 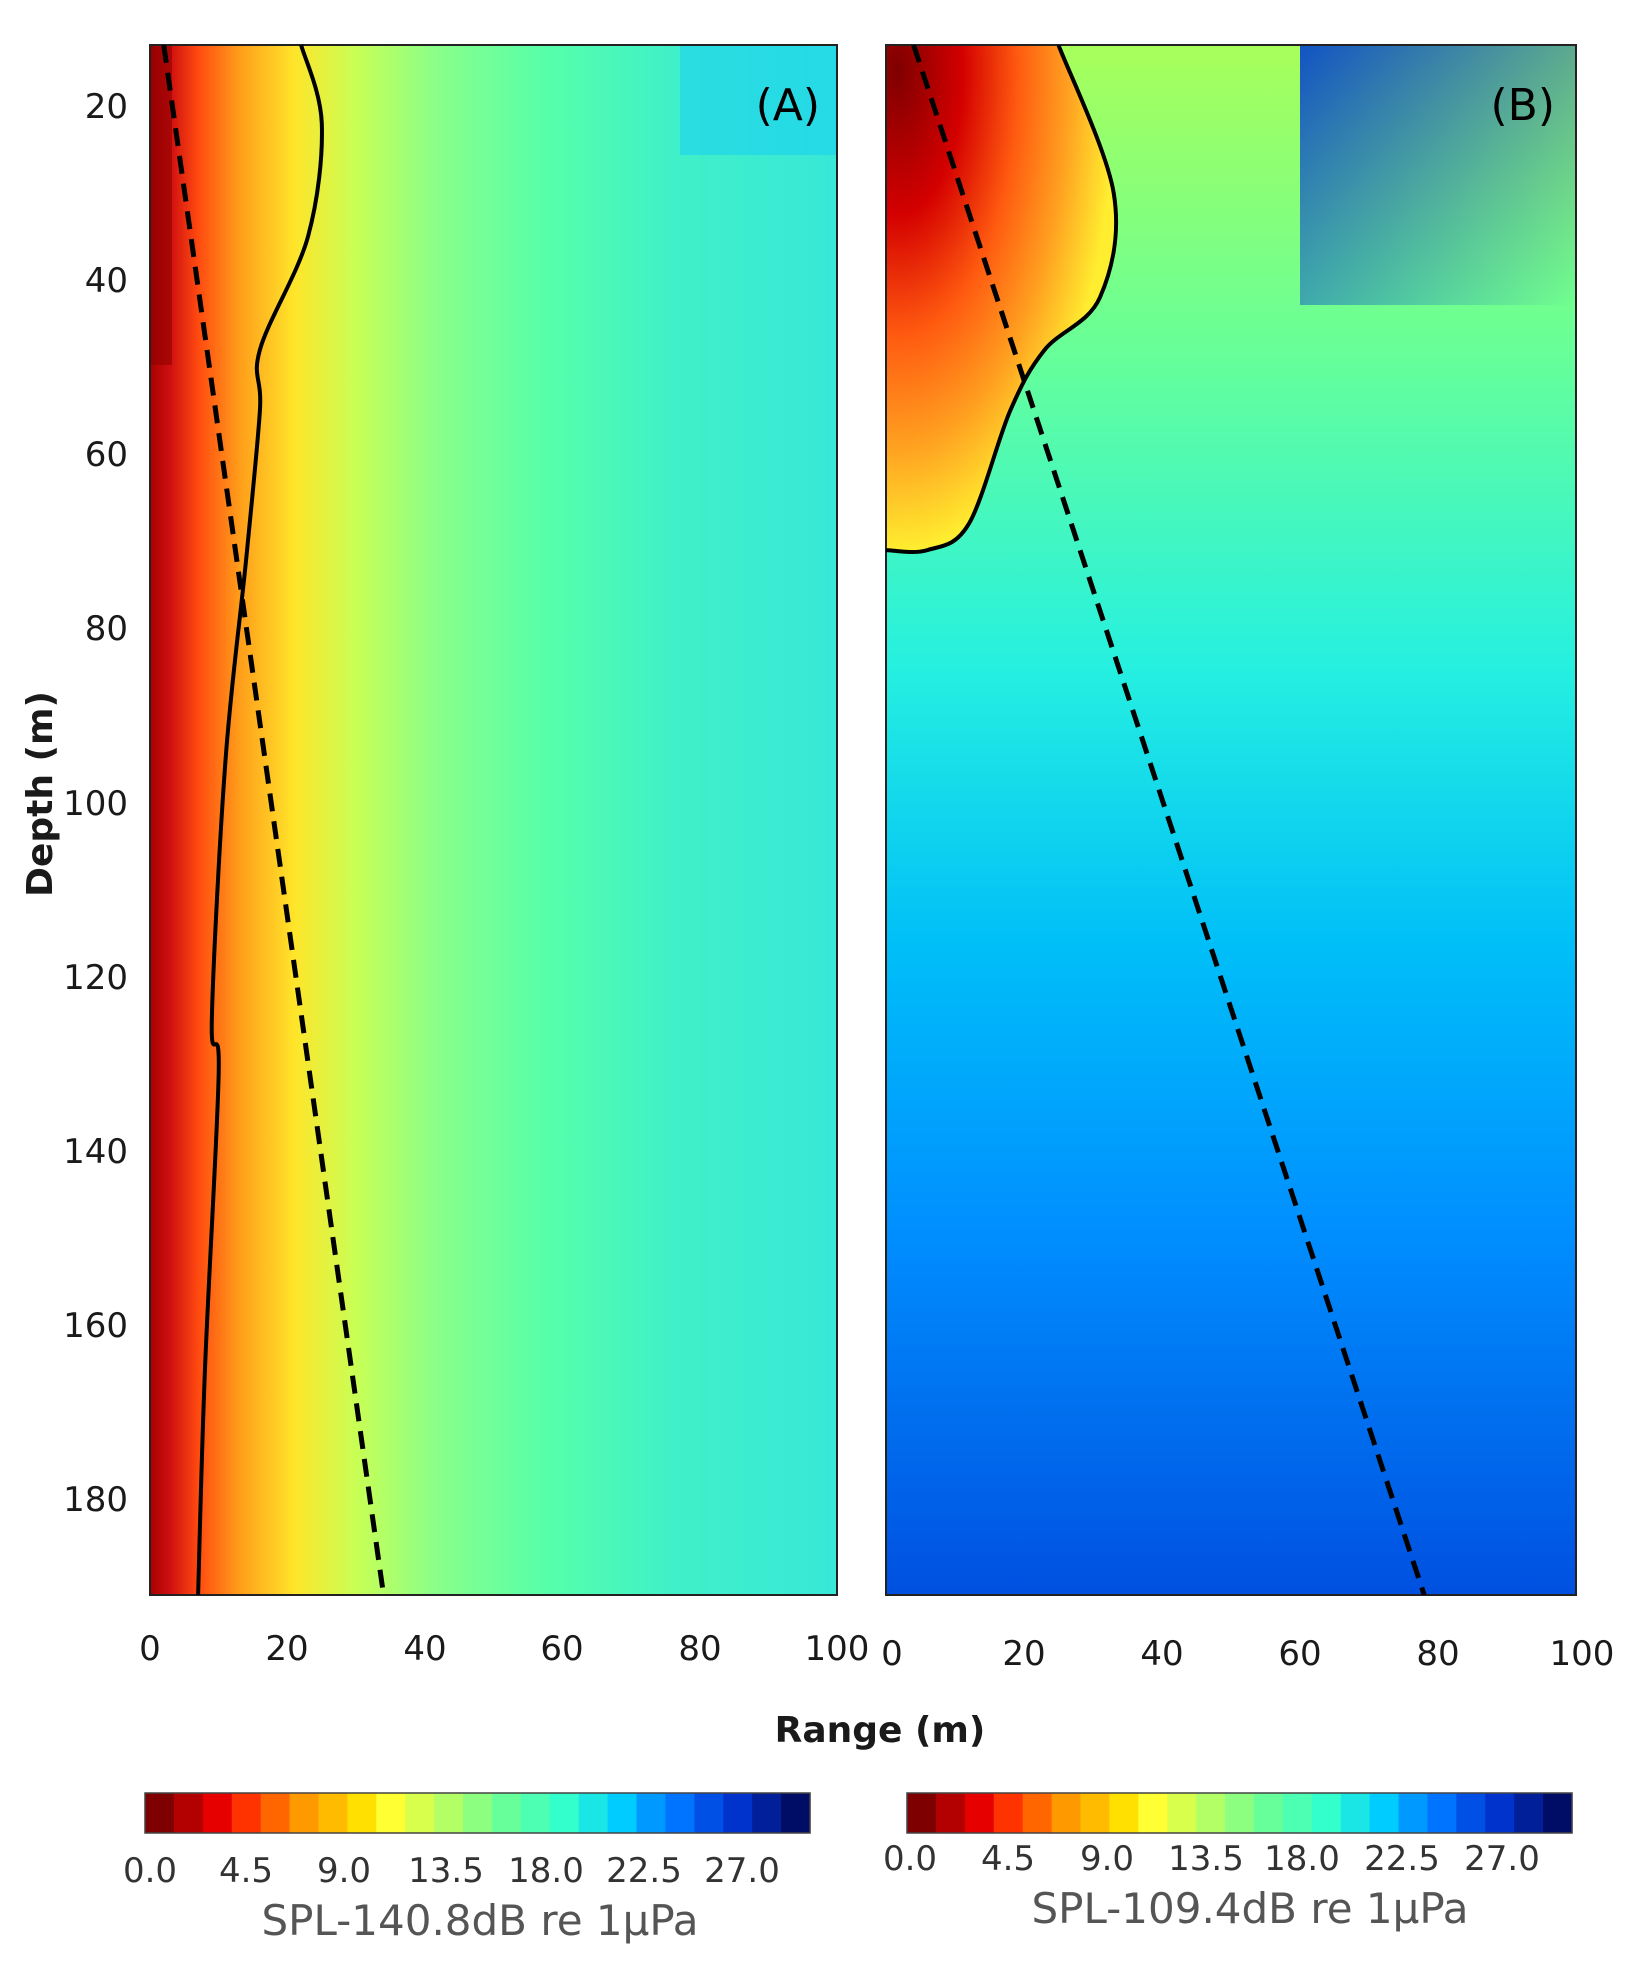 What do you see at coordinates (1247, 1654) in the screenshot?
I see `panel-b-x-ticks: 0 20 40 60 80 100` at bounding box center [1247, 1654].